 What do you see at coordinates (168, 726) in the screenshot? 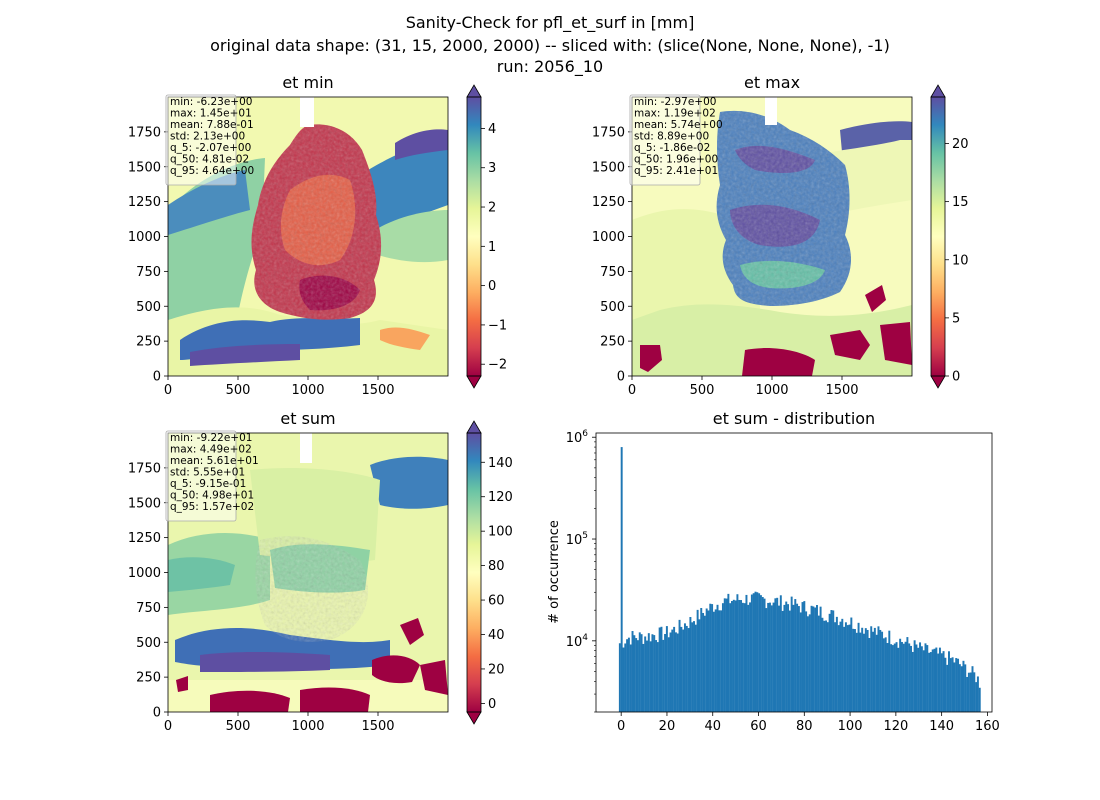
I see `x-tick-label: 0` at bounding box center [168, 726].